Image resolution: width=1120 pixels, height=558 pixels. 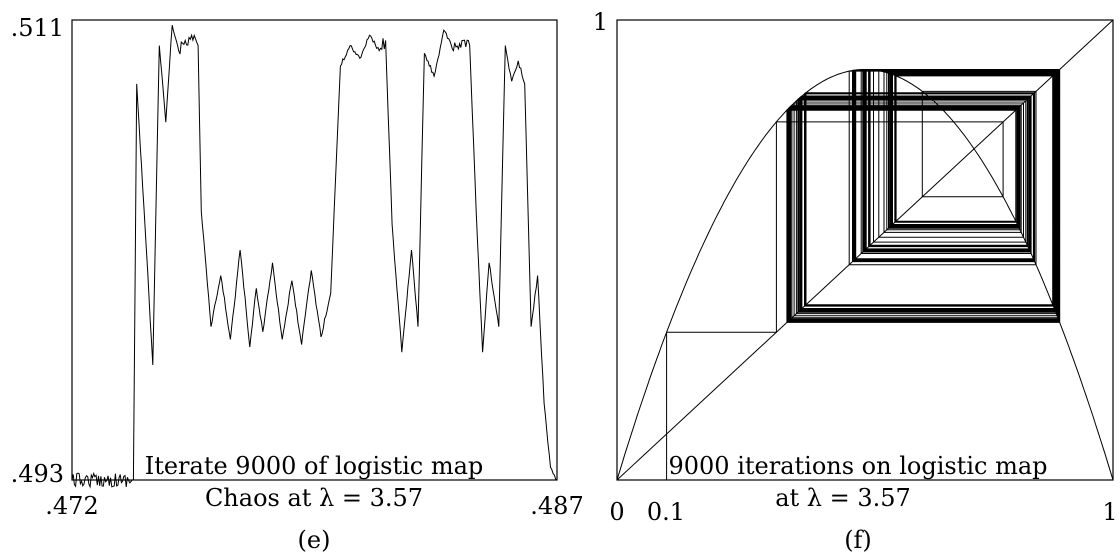 What do you see at coordinates (666, 512) in the screenshot?
I see `panel-f-x-tick-01: 0.1` at bounding box center [666, 512].